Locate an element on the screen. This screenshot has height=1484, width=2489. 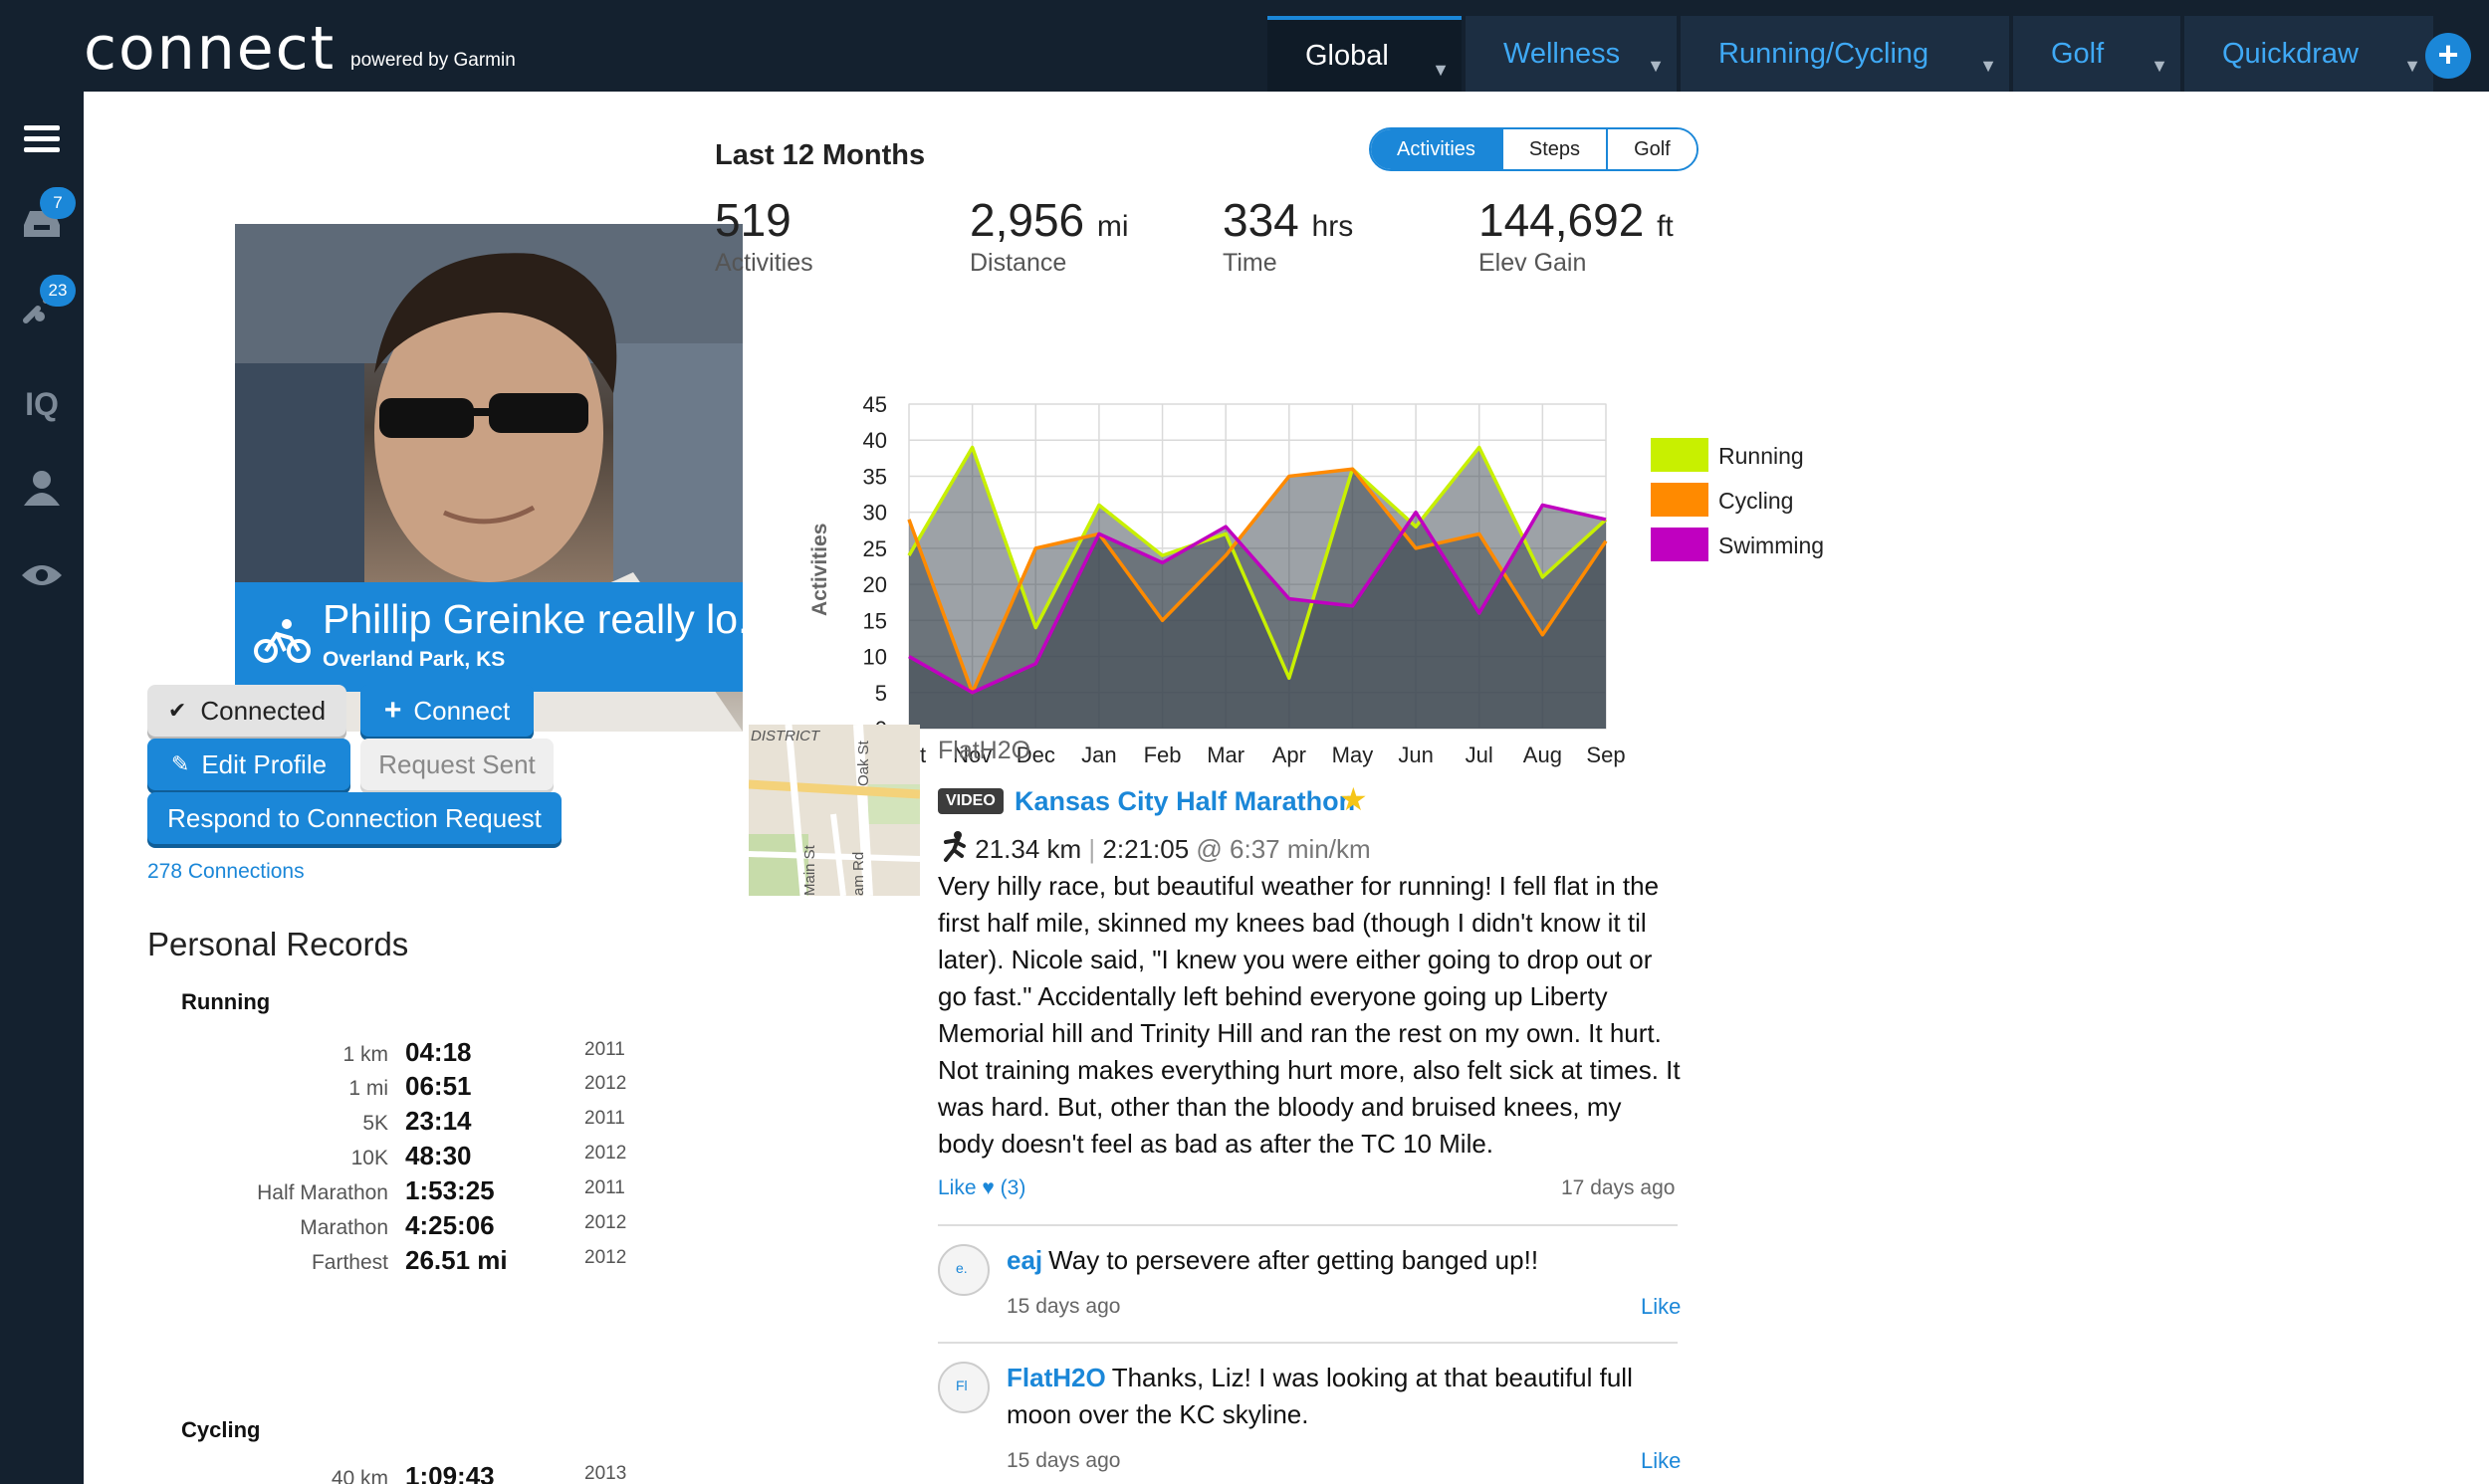
personal-records-title: Personal Records is located at coordinates (278, 944).